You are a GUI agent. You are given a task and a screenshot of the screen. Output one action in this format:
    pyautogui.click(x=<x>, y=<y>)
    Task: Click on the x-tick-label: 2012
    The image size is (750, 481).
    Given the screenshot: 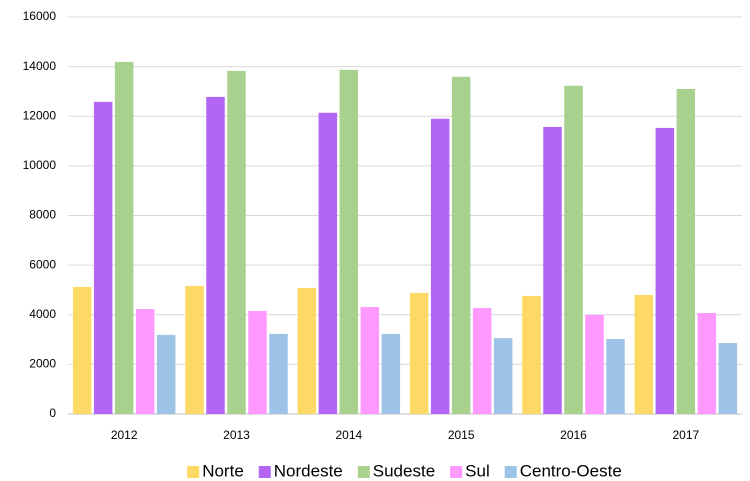 What is the action you would take?
    pyautogui.click(x=124, y=435)
    